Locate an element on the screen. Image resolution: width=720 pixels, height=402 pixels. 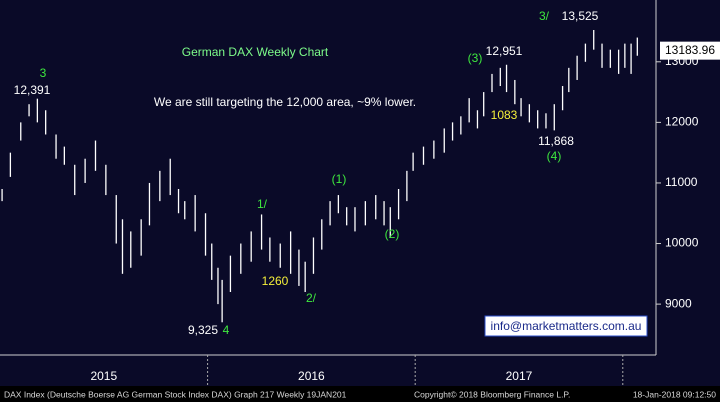
contact: info@marketmatters.com.au is located at coordinates (566, 326).